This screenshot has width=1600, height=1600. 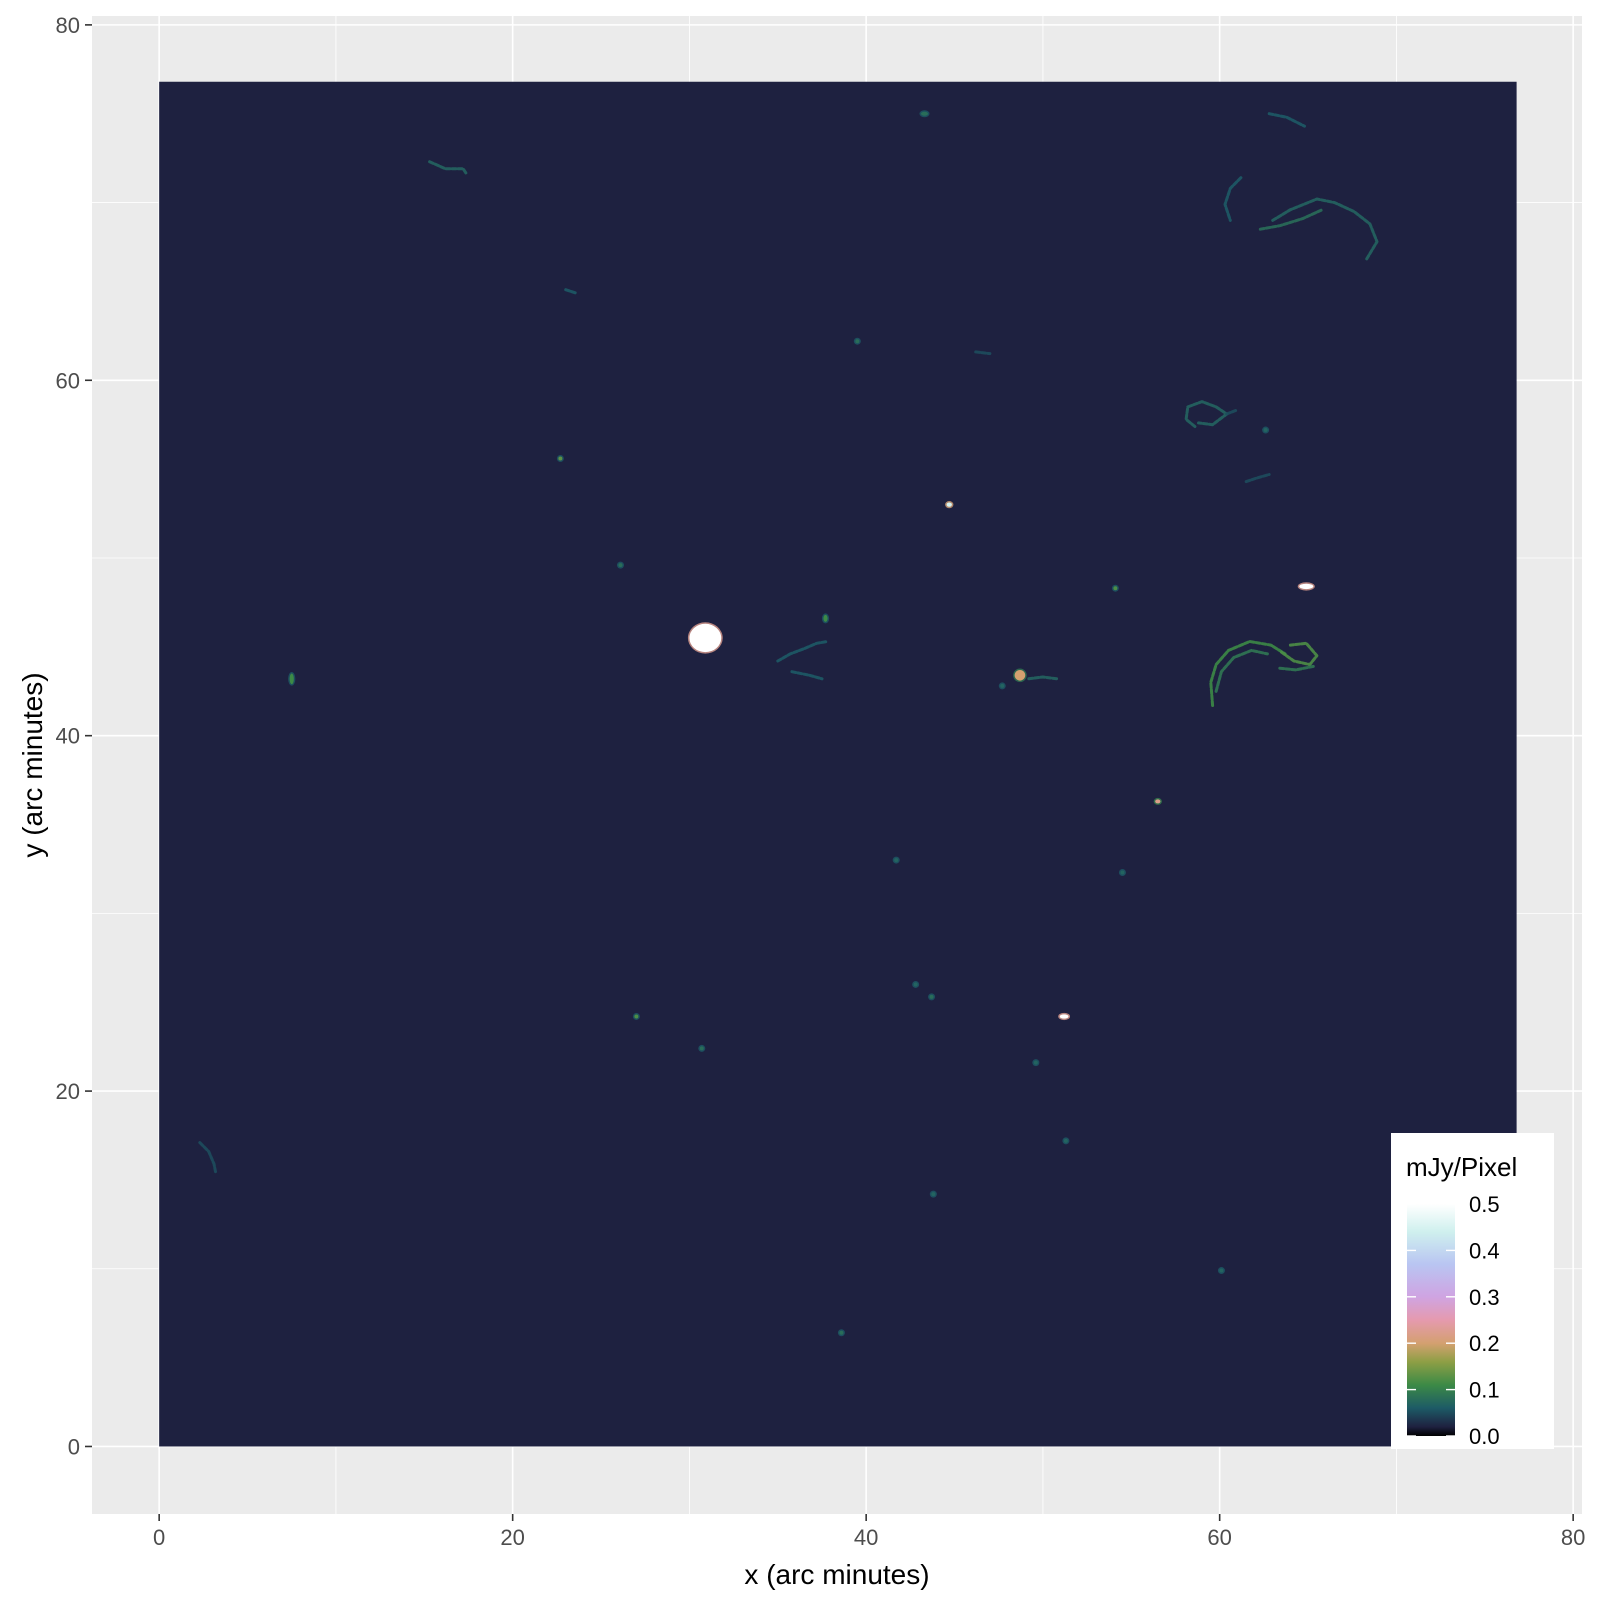 I want to click on colorbar-ticks: 0.0 0.1 0.2 0.3 0.4 0.5, so click(x=1453, y=1320).